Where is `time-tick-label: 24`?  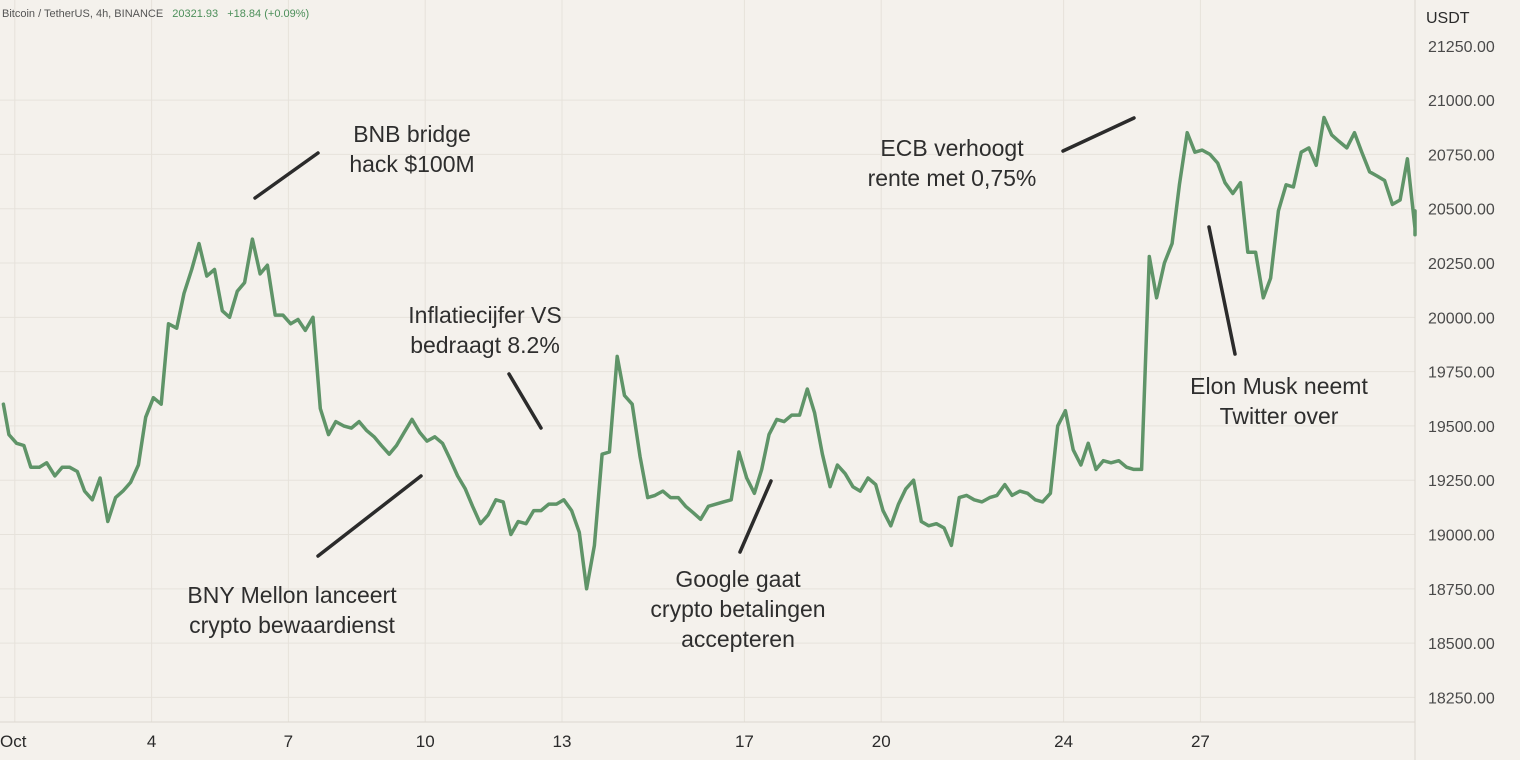
time-tick-label: 24 is located at coordinates (1063, 741).